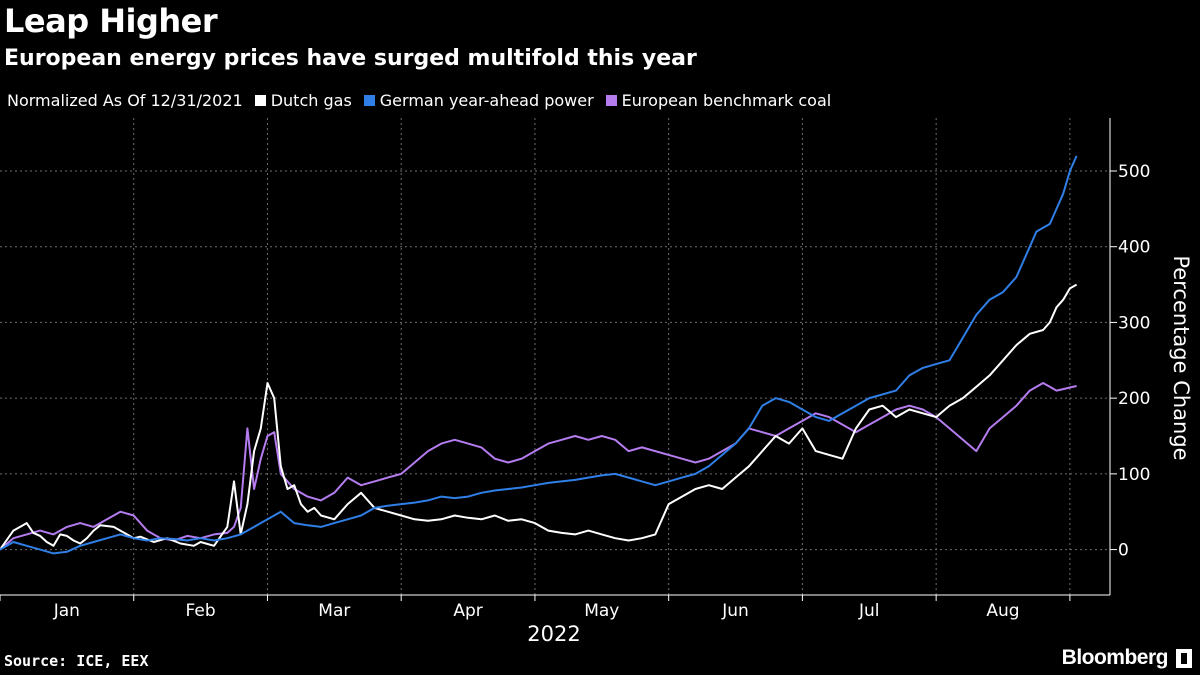 The height and width of the screenshot is (675, 1200). What do you see at coordinates (1134, 172) in the screenshot?
I see `y-tick-label: 500` at bounding box center [1134, 172].